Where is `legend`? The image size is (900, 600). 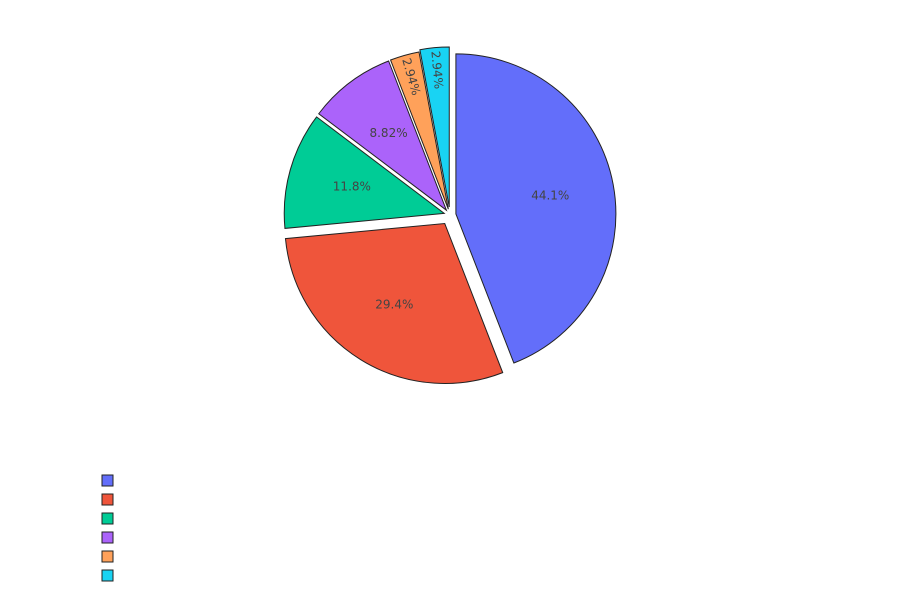
legend is located at coordinates (107, 528).